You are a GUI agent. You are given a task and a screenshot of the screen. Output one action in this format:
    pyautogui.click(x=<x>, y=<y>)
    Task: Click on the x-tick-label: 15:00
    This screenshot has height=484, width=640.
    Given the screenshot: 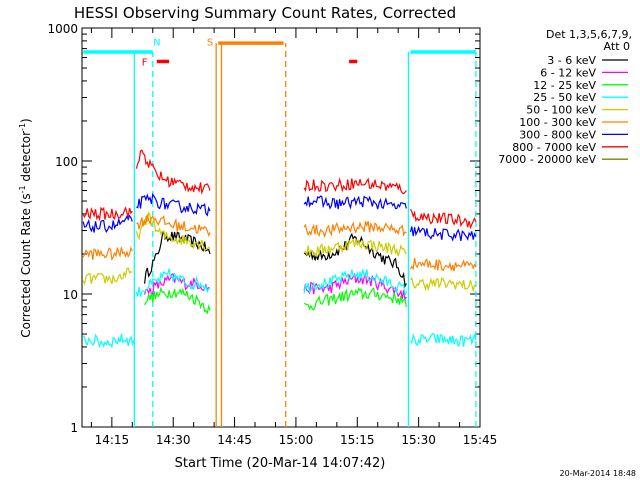 What is the action you would take?
    pyautogui.click(x=296, y=440)
    